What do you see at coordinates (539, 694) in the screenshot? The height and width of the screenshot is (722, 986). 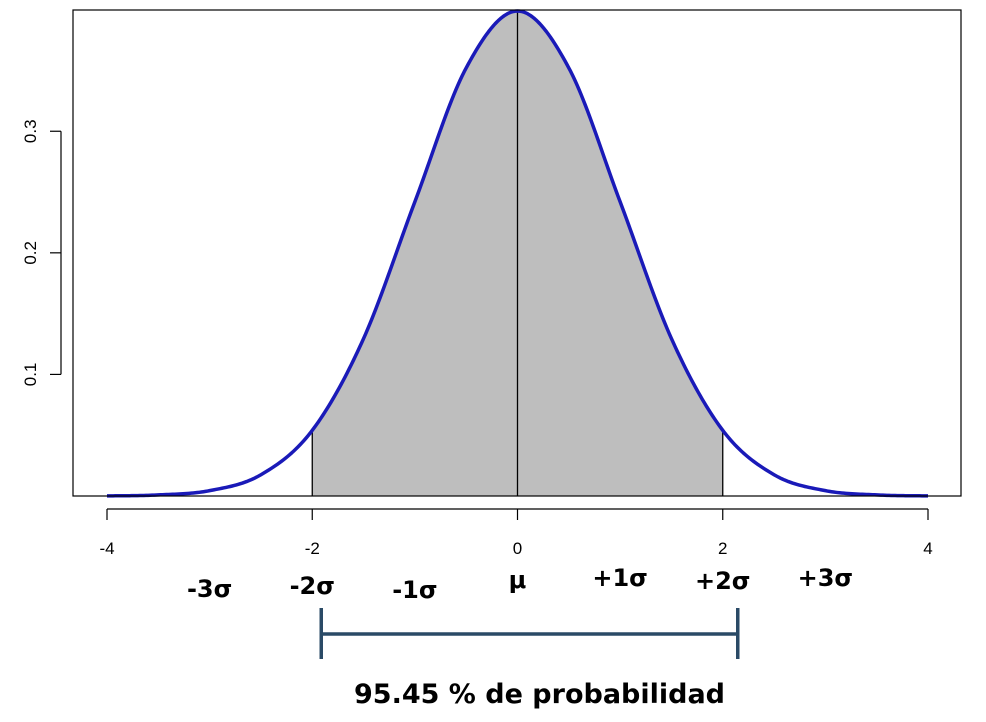 I see `probability-caption: 95.45 % de probabilidad` at bounding box center [539, 694].